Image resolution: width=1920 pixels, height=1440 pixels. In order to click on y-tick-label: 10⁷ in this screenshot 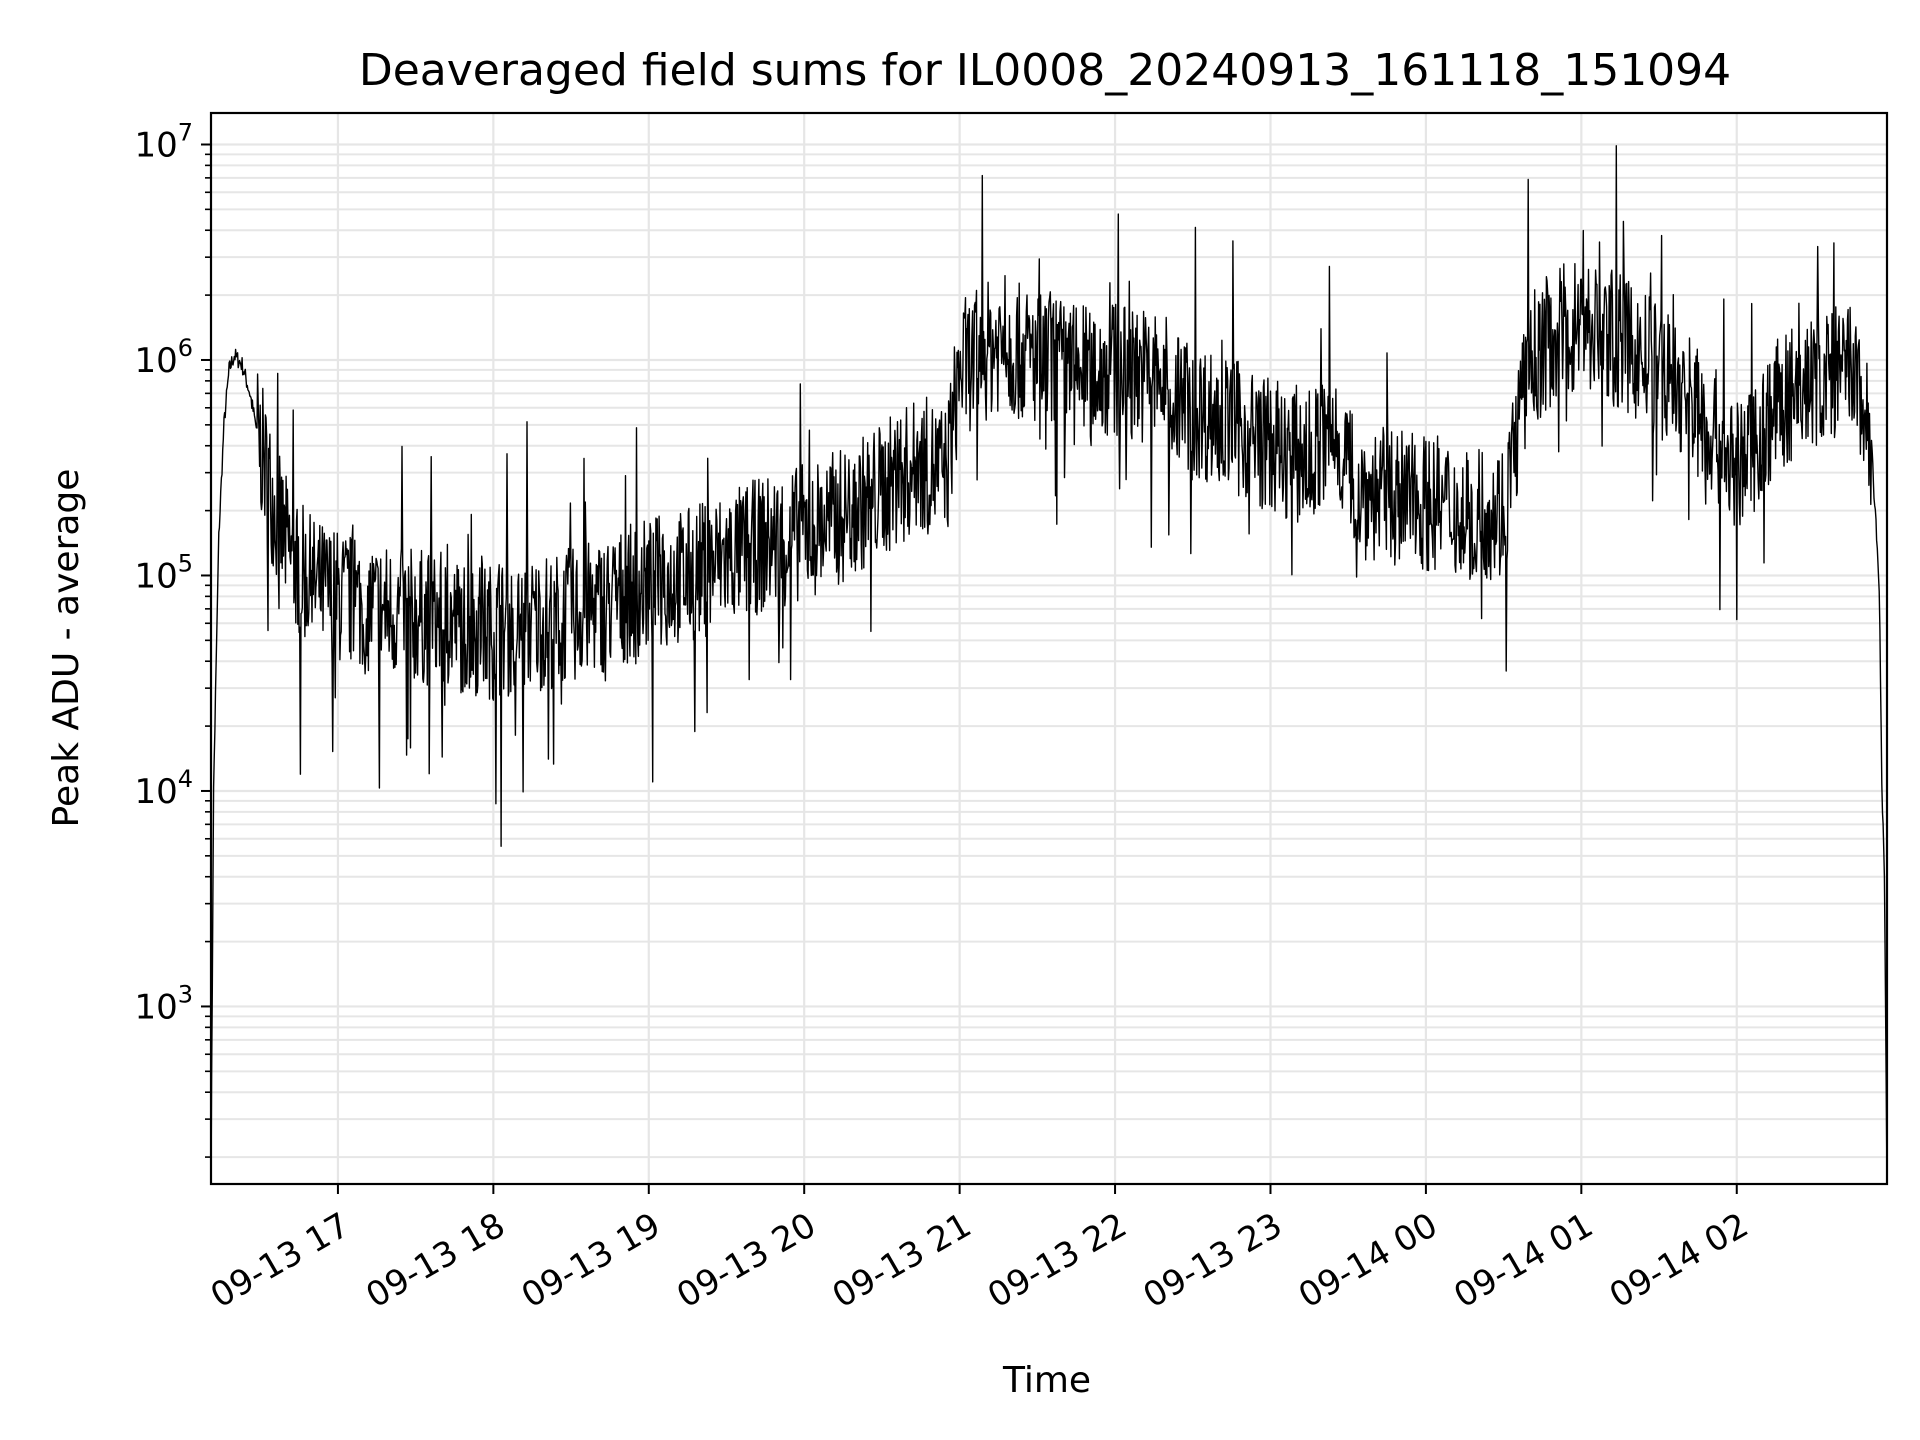, I will do `click(163, 141)`.